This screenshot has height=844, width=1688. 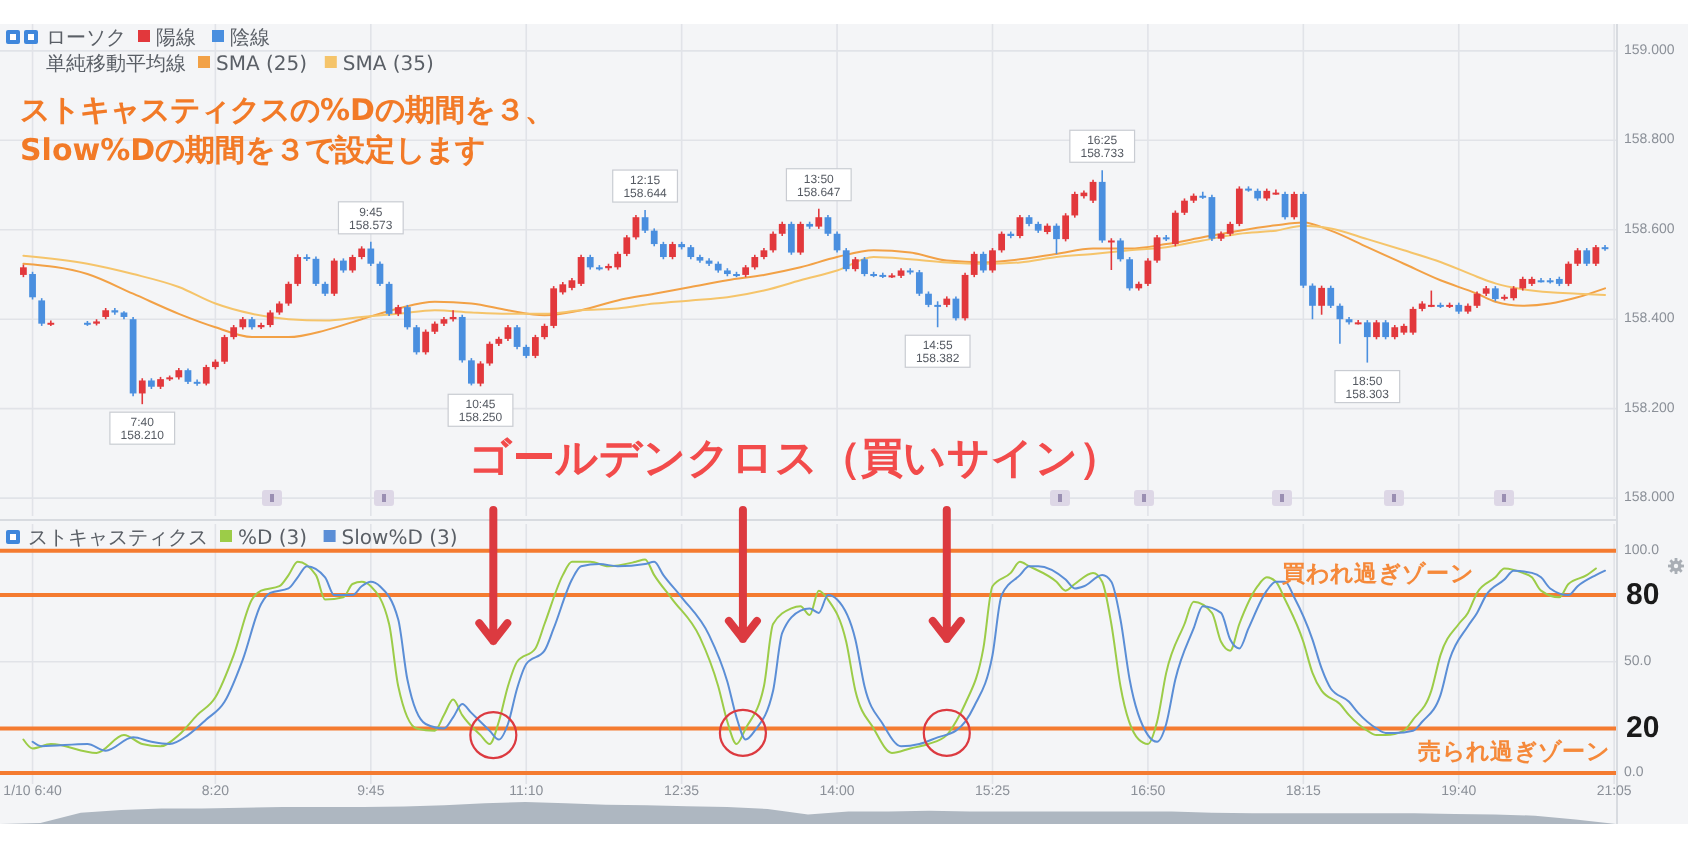 I want to click on ref-line-label: 20, so click(x=1643, y=728).